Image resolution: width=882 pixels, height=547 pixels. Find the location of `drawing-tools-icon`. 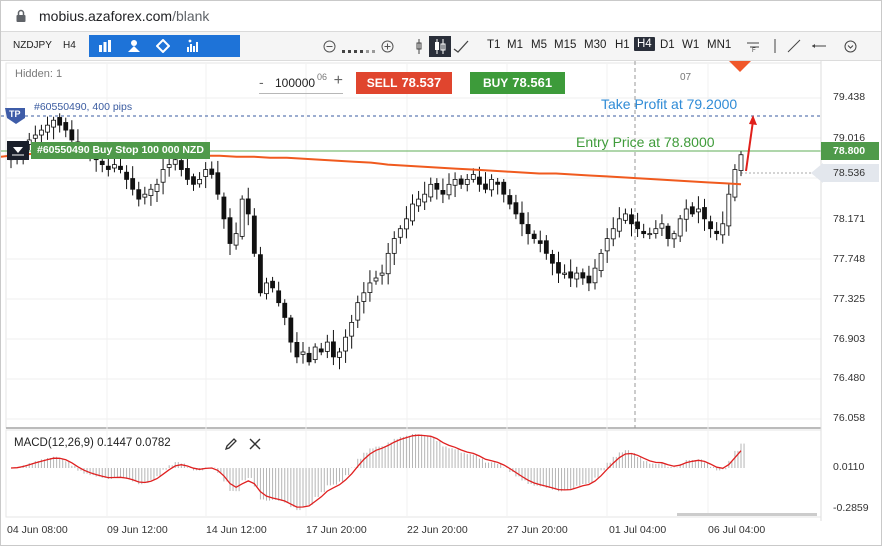

drawing-tools-icon is located at coordinates (163, 46).